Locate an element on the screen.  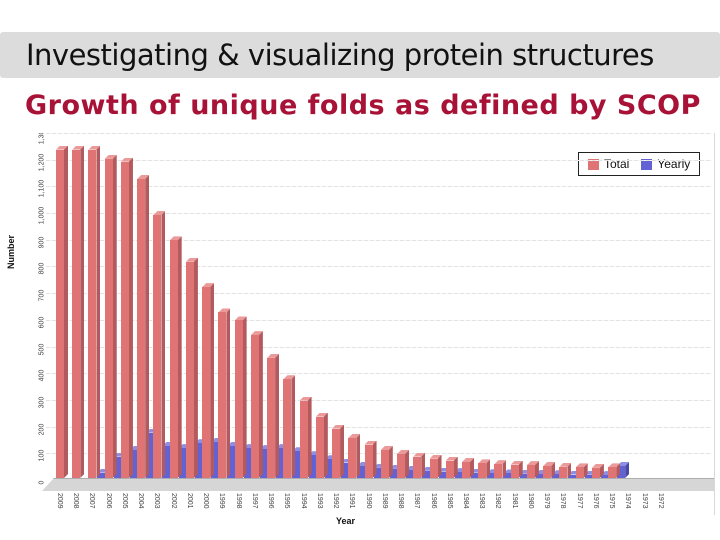
bar-total-1975 is located at coordinates (614, 470).